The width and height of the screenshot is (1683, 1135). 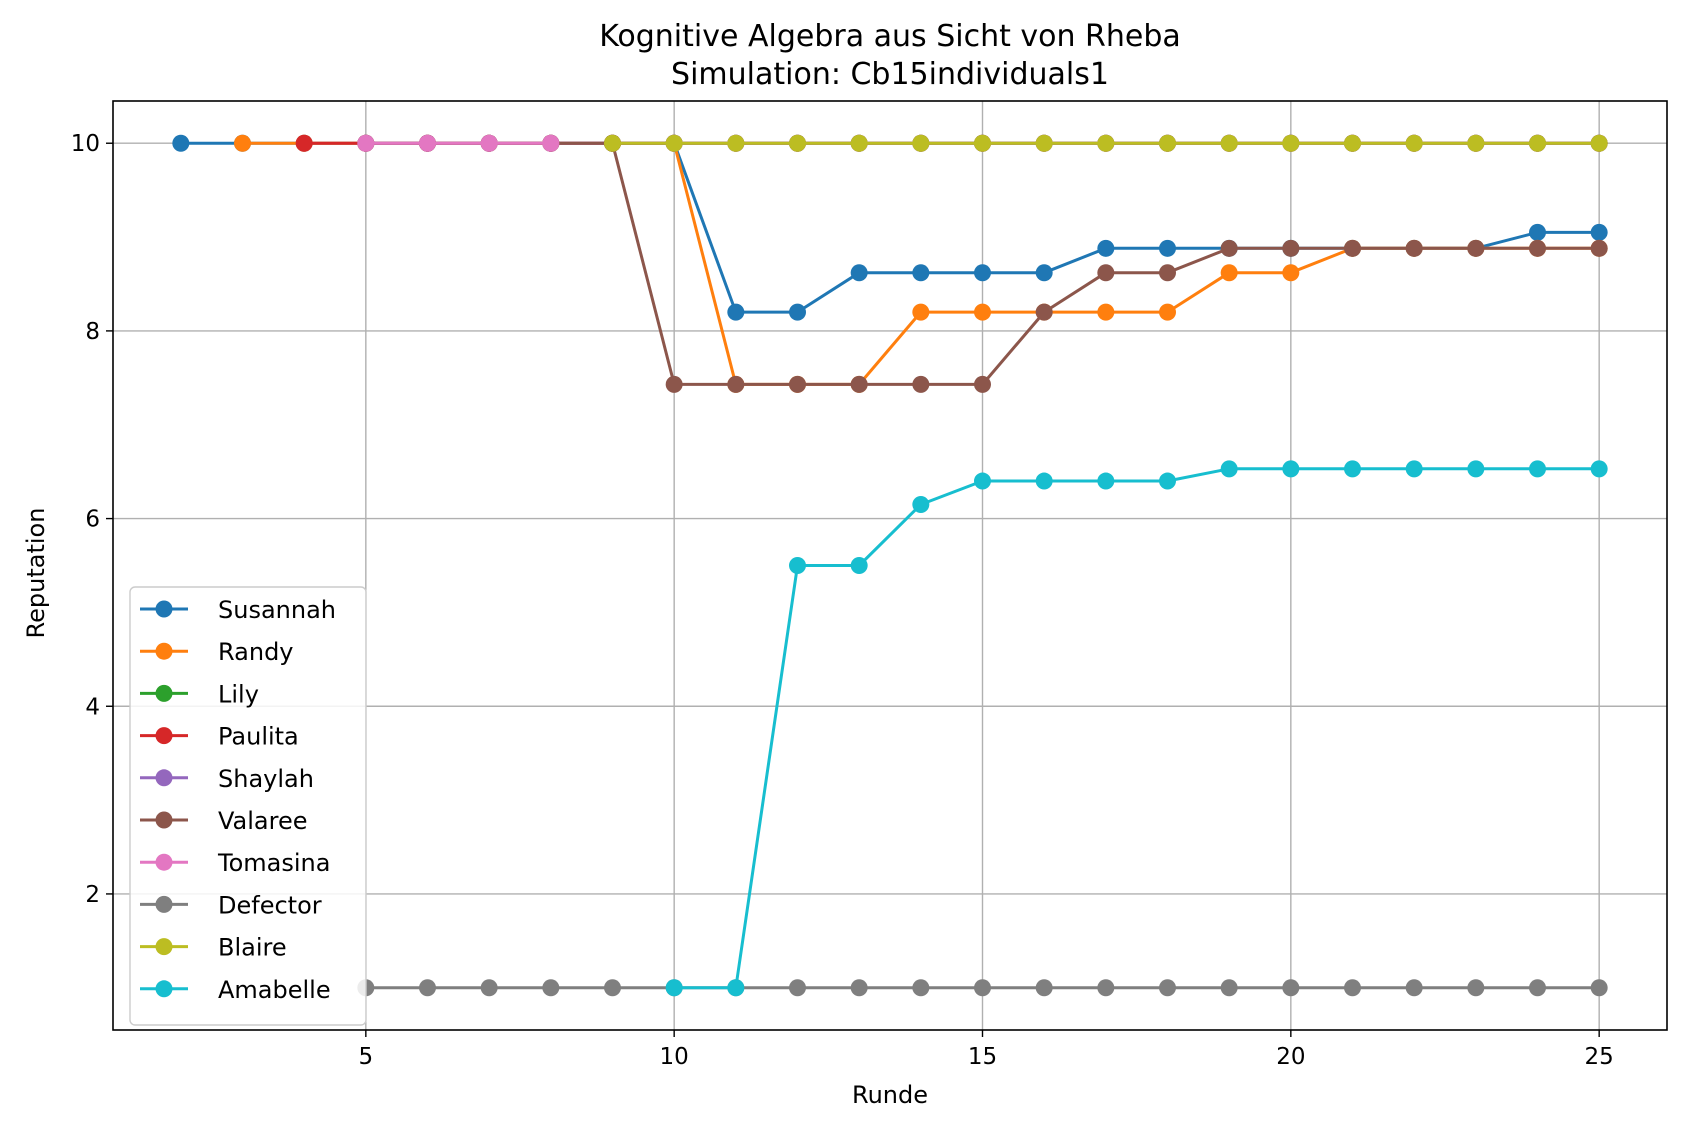 What do you see at coordinates (266, 779) in the screenshot?
I see `legend-label-shaylah: Shaylah` at bounding box center [266, 779].